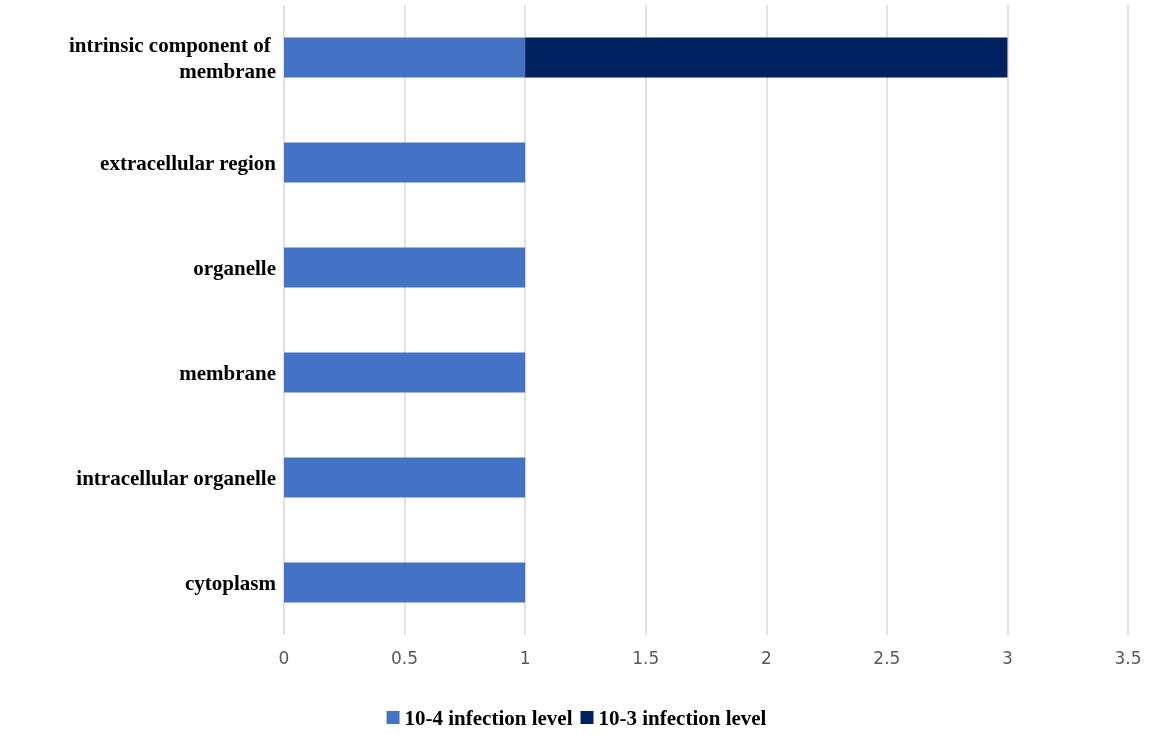 The height and width of the screenshot is (738, 1153). What do you see at coordinates (176, 477) in the screenshot?
I see `y-tick-label: intracellular organelle` at bounding box center [176, 477].